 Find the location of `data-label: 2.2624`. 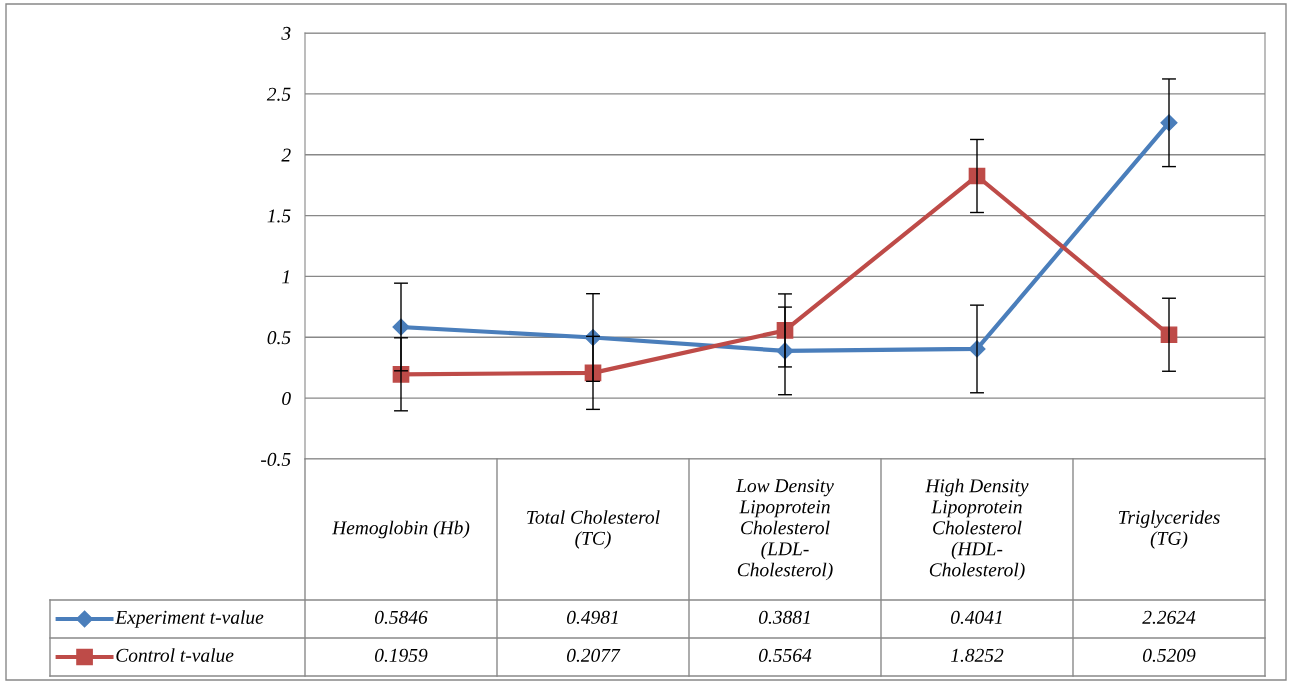

data-label: 2.2624 is located at coordinates (1169, 617).